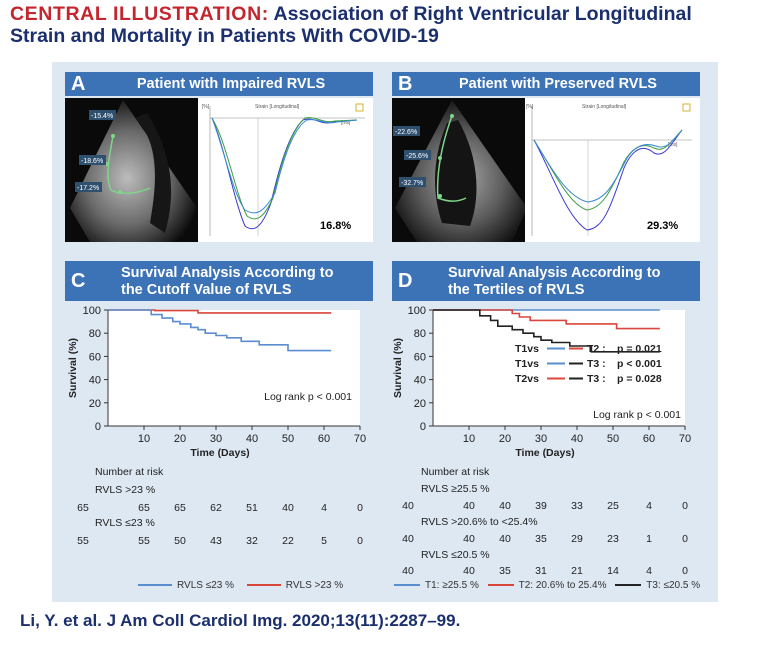 Image resolution: width=765 pixels, height=651 pixels. I want to click on legend-entry: RVLS >23 %, so click(314, 585).